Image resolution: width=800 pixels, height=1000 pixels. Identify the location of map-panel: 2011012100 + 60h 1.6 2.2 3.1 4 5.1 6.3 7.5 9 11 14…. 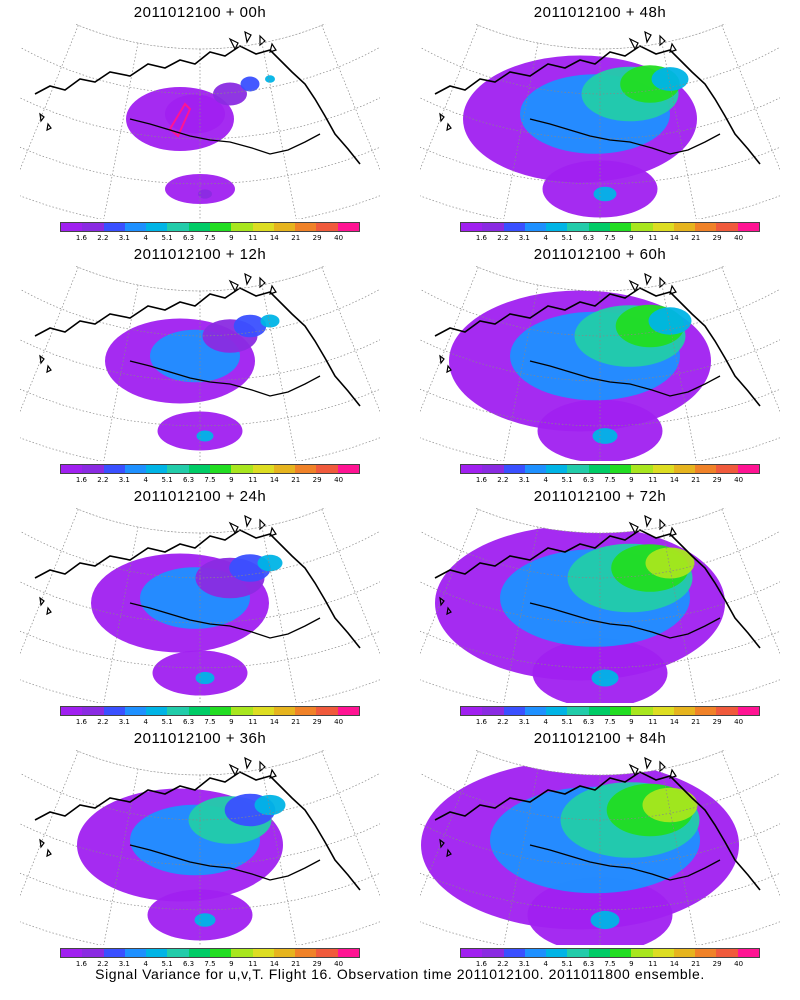
(600, 364).